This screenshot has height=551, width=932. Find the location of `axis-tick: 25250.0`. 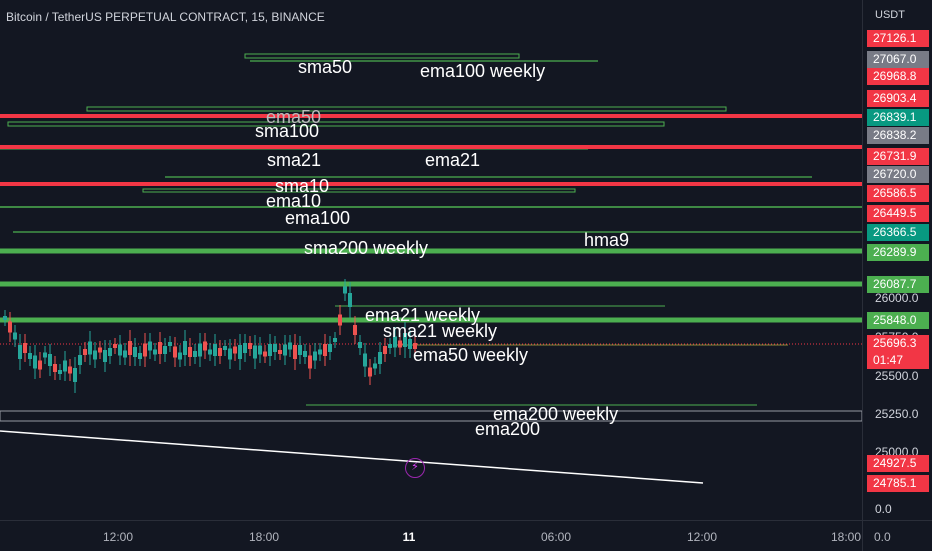

axis-tick: 25250.0 is located at coordinates (897, 414).